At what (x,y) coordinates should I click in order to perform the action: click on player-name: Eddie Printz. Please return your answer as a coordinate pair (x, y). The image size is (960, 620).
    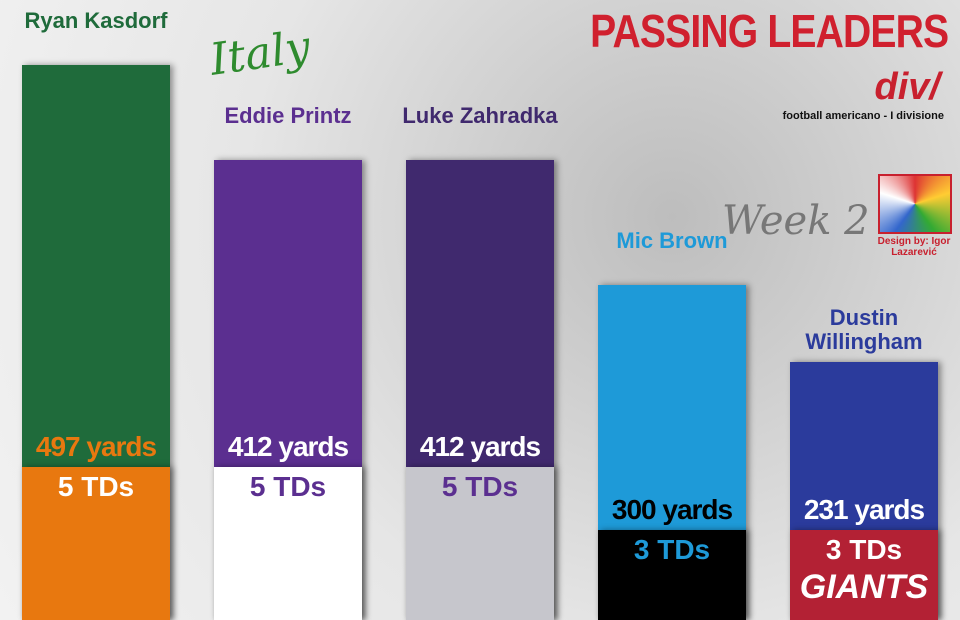
    Looking at the image, I should click on (288, 115).